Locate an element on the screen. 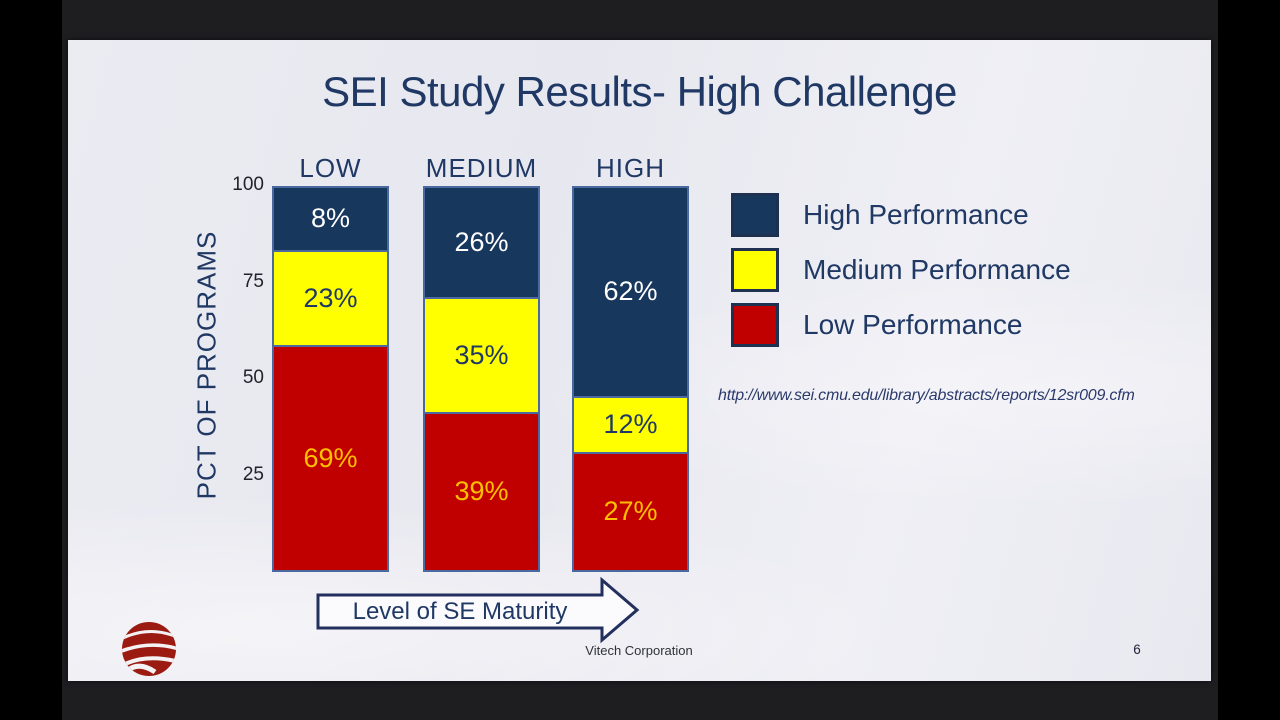  bar-segment: 62% is located at coordinates (630, 292).